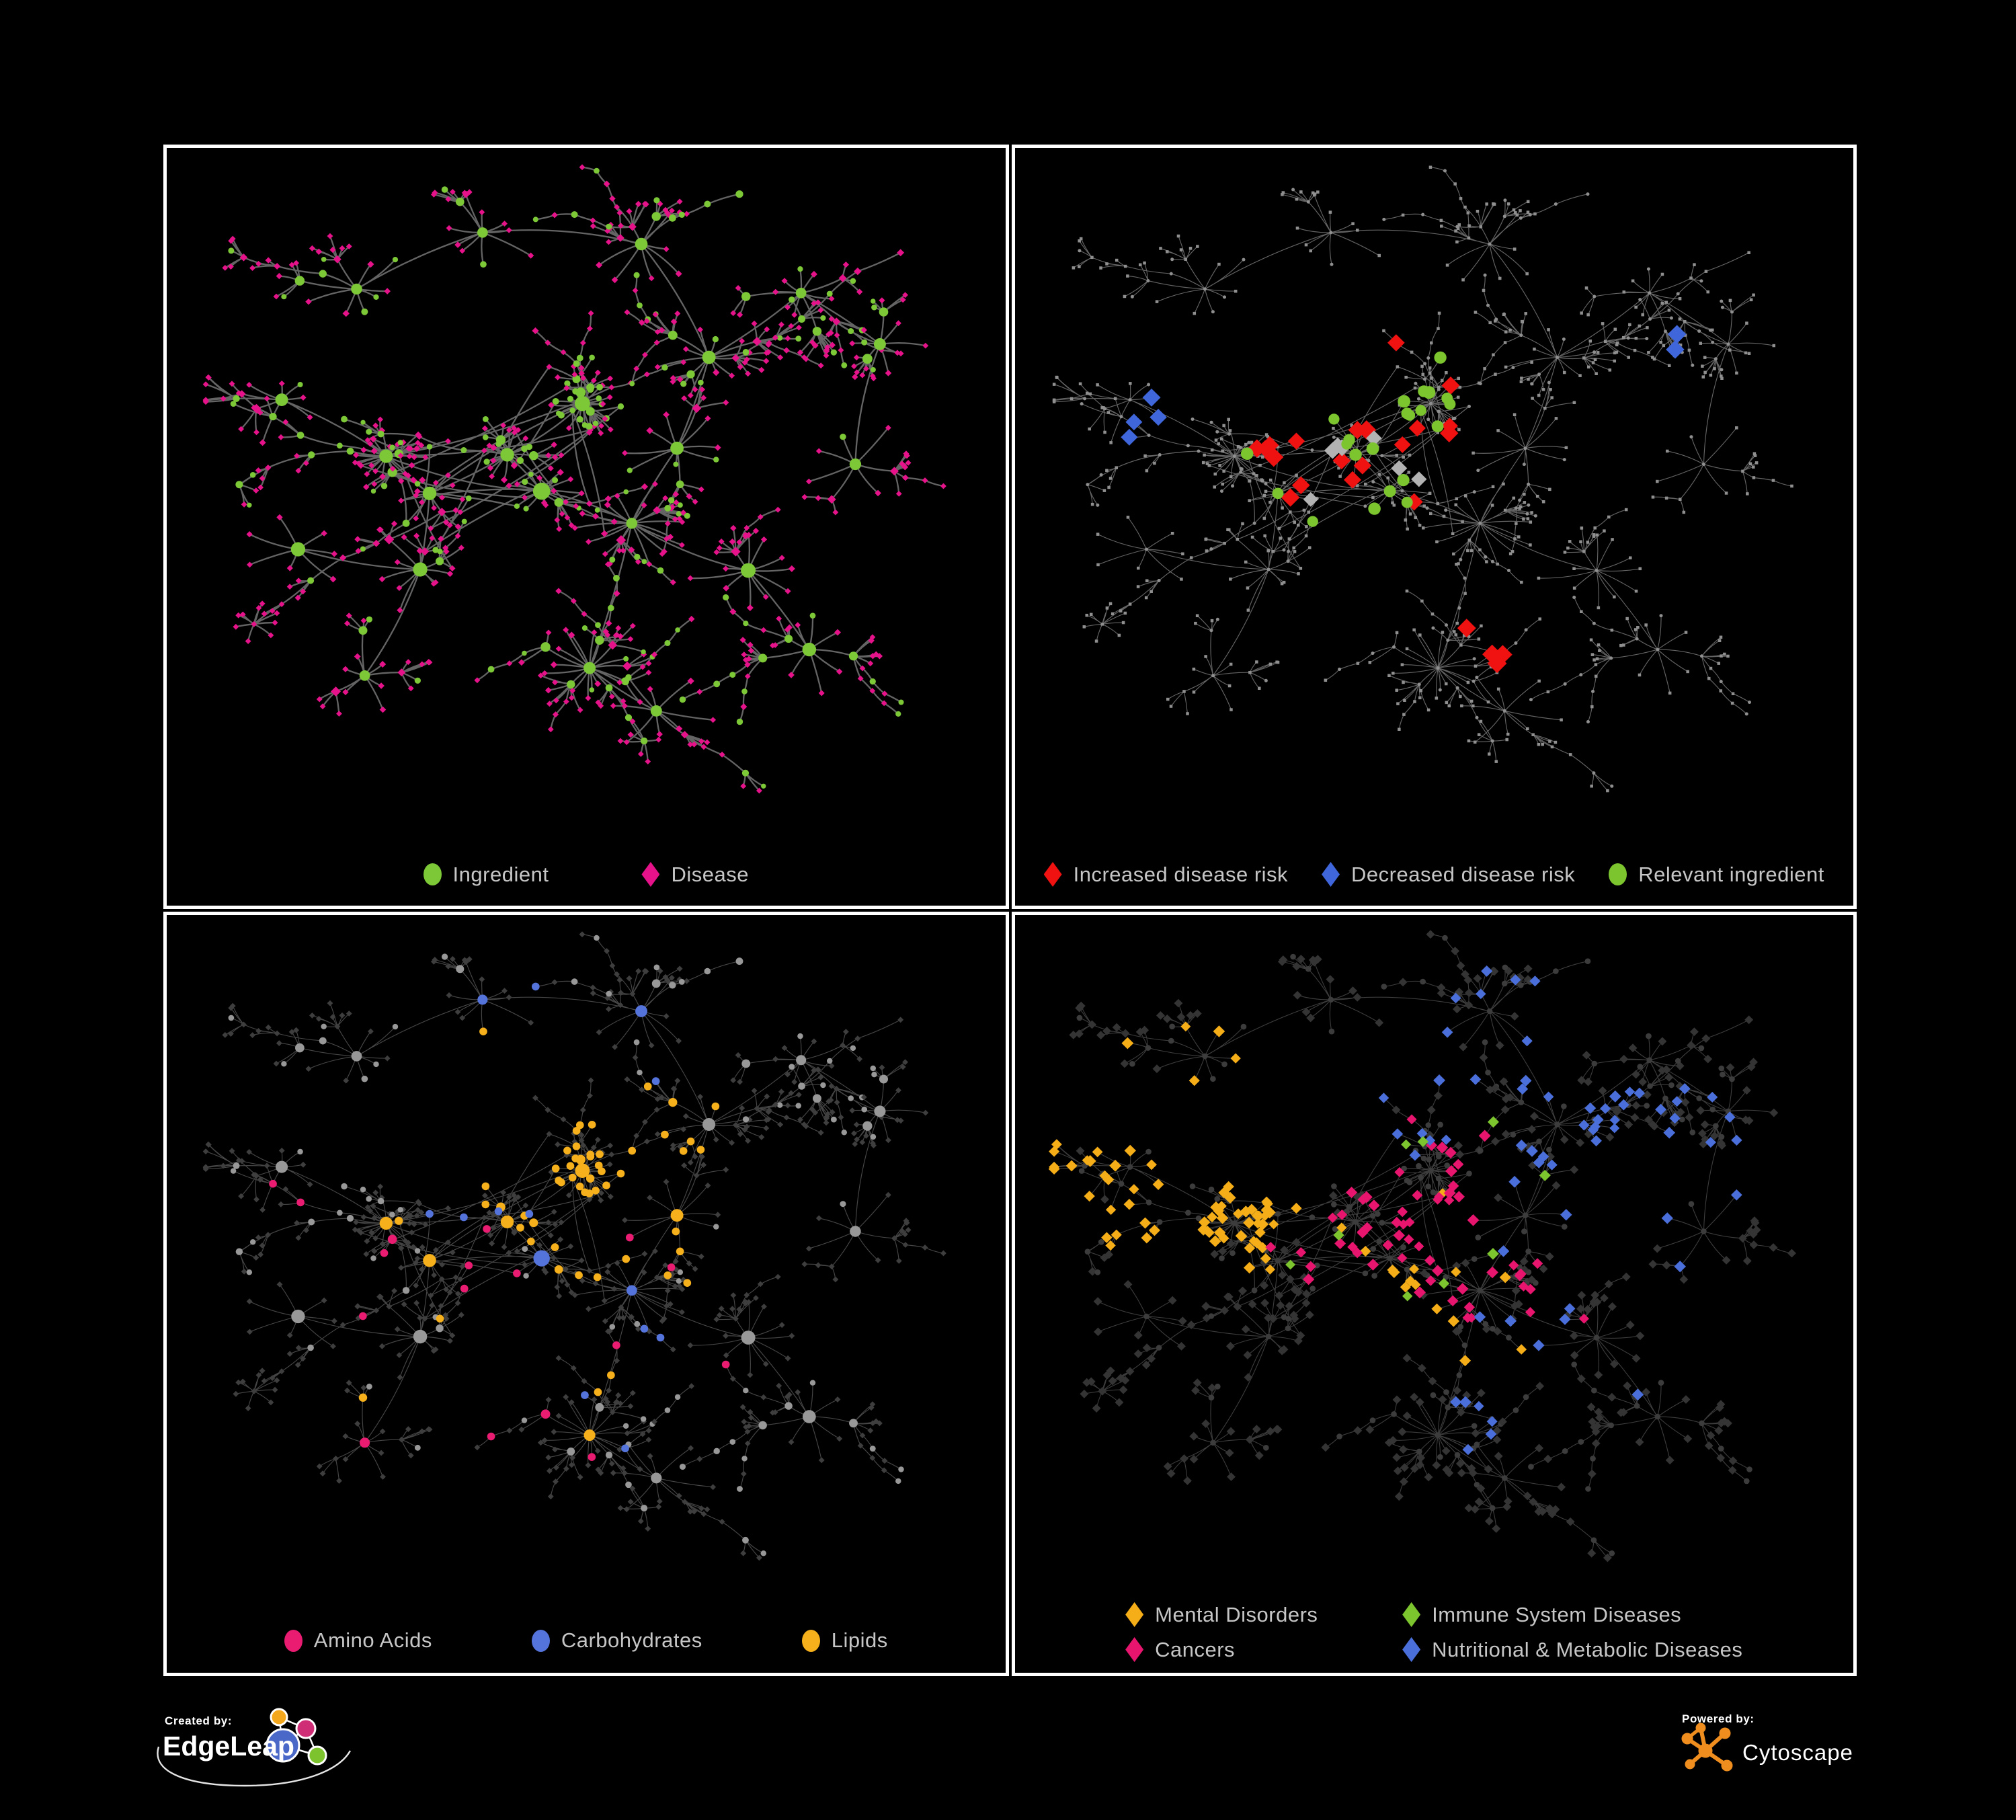 The height and width of the screenshot is (1820, 2016). I want to click on legend-item-amino-acids: Amino Acids, so click(358, 1640).